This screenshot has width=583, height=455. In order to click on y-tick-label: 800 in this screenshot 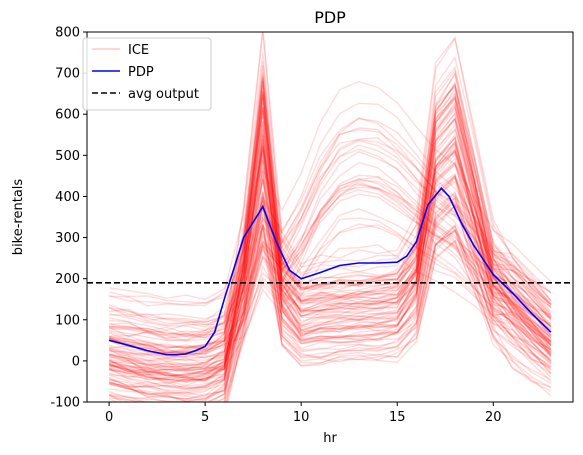, I will do `click(67, 33)`.